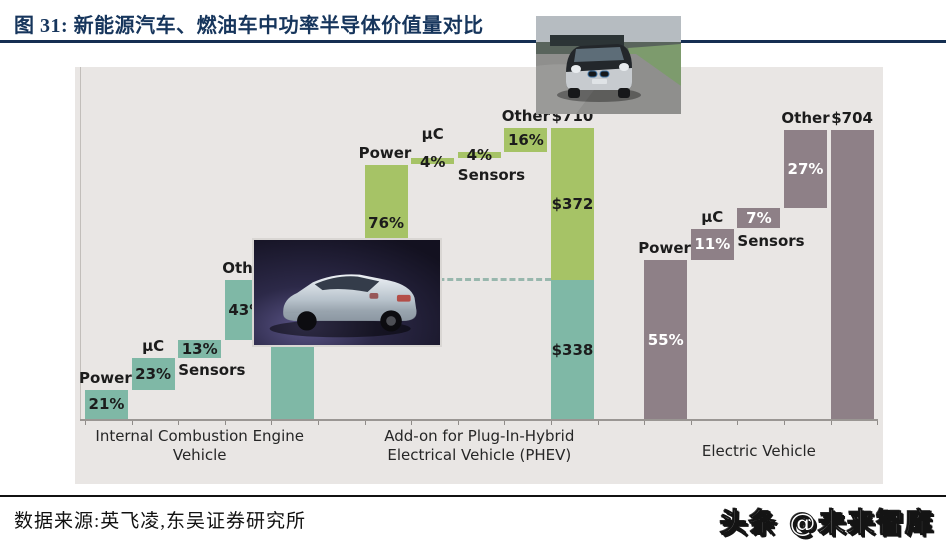 The height and width of the screenshot is (545, 946). I want to click on total-added-value-label: $372, so click(572, 204).